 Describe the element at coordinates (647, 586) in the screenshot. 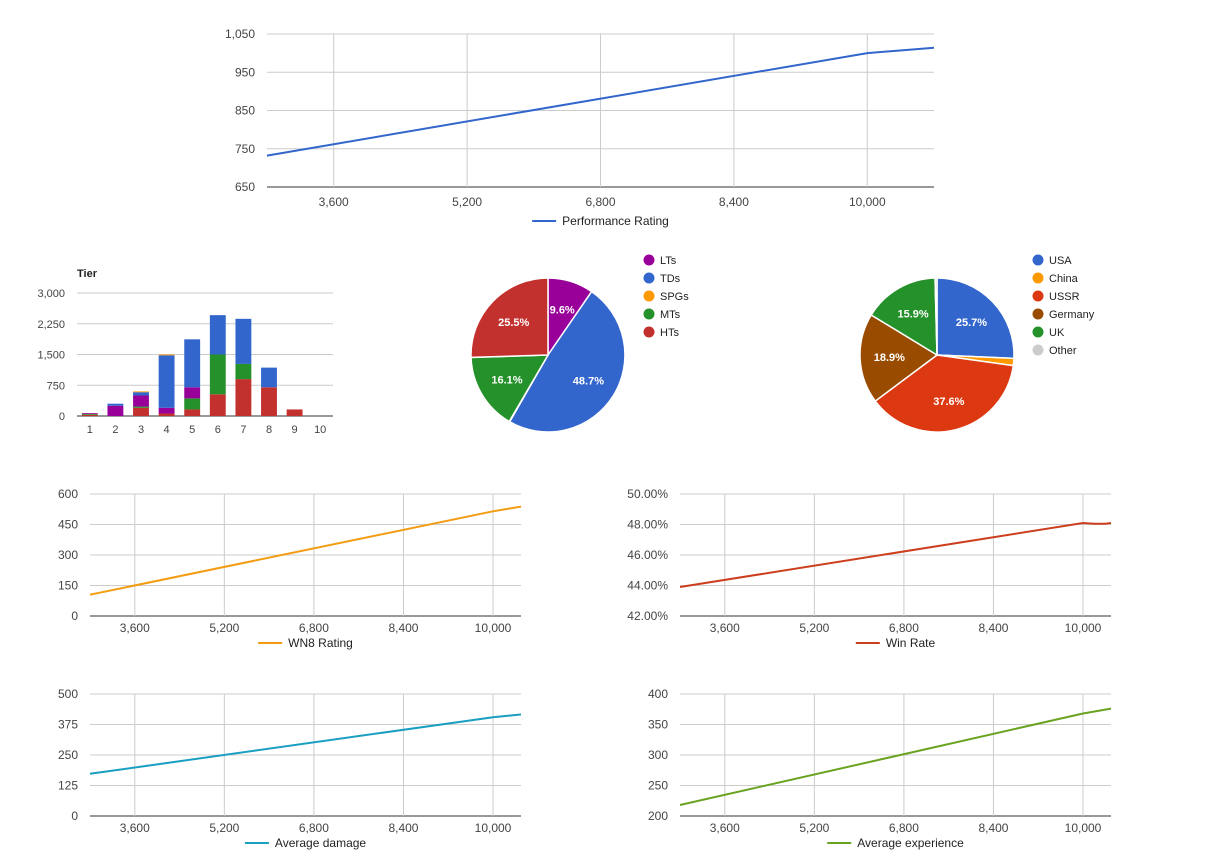

I see `y-tick-label: 44.00%` at that location.